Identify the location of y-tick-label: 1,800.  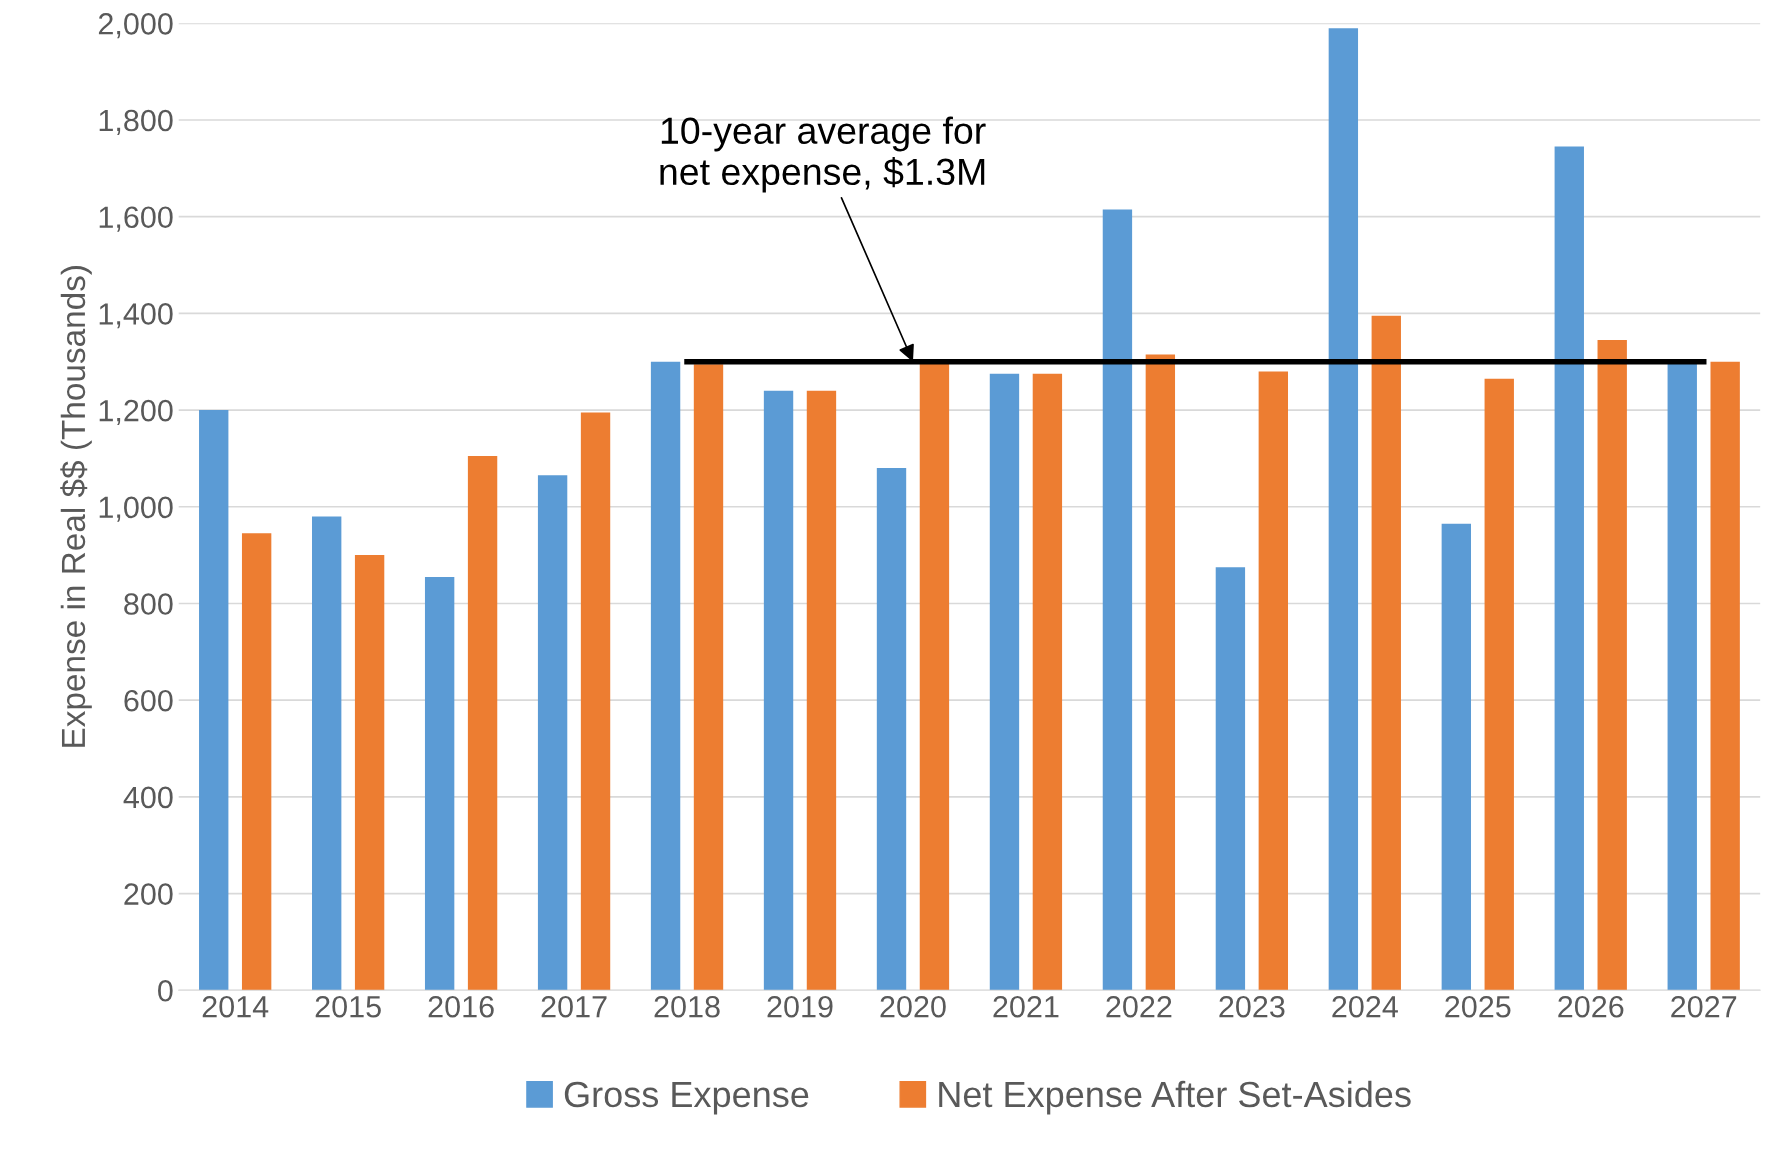
(136, 122).